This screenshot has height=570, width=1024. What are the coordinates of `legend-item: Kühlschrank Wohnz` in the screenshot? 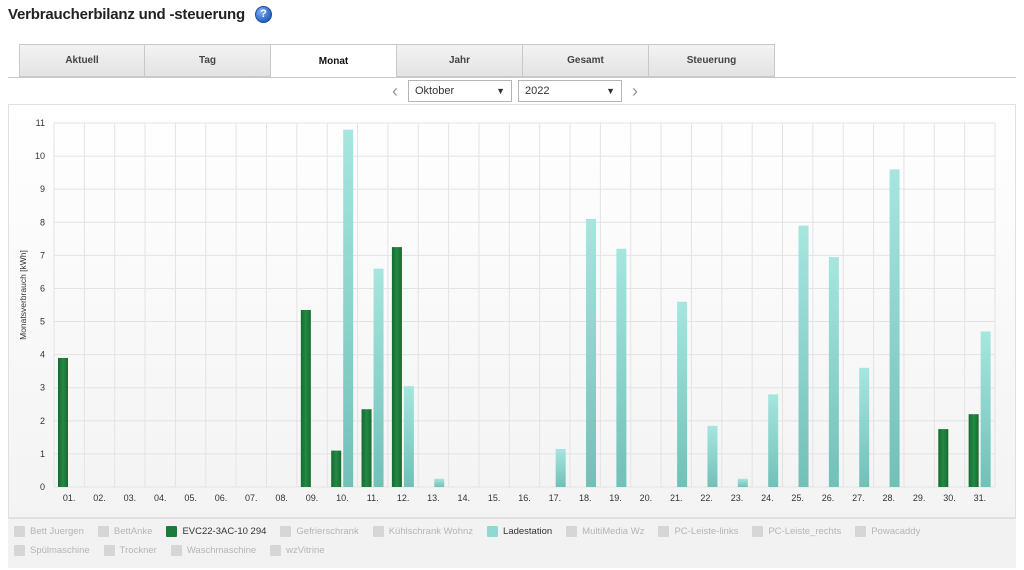 It's located at (422, 531).